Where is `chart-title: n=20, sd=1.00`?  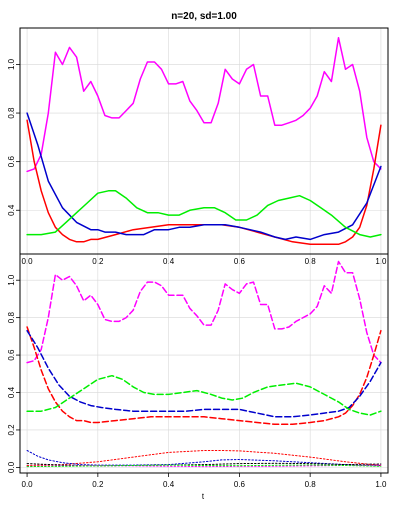
chart-title: n=20, sd=1.00 is located at coordinates (204, 16).